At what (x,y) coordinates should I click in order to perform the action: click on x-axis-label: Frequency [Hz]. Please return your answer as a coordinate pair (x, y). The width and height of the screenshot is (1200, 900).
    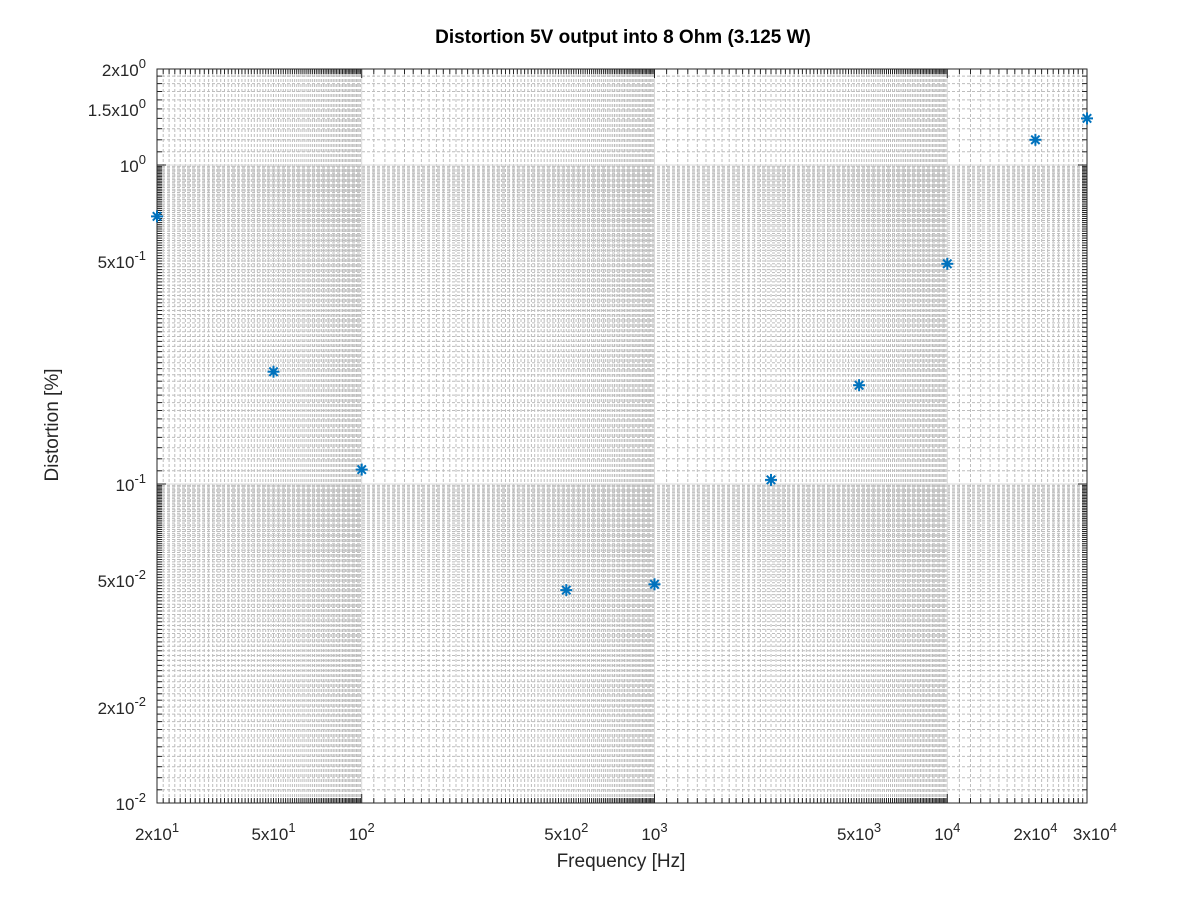
    Looking at the image, I should click on (621, 861).